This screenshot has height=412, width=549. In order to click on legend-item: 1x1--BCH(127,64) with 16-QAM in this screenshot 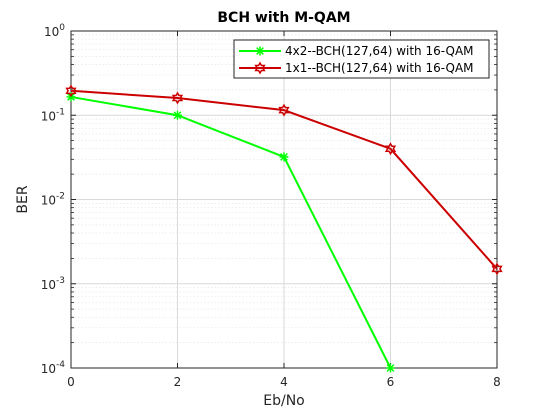, I will do `click(356, 68)`.